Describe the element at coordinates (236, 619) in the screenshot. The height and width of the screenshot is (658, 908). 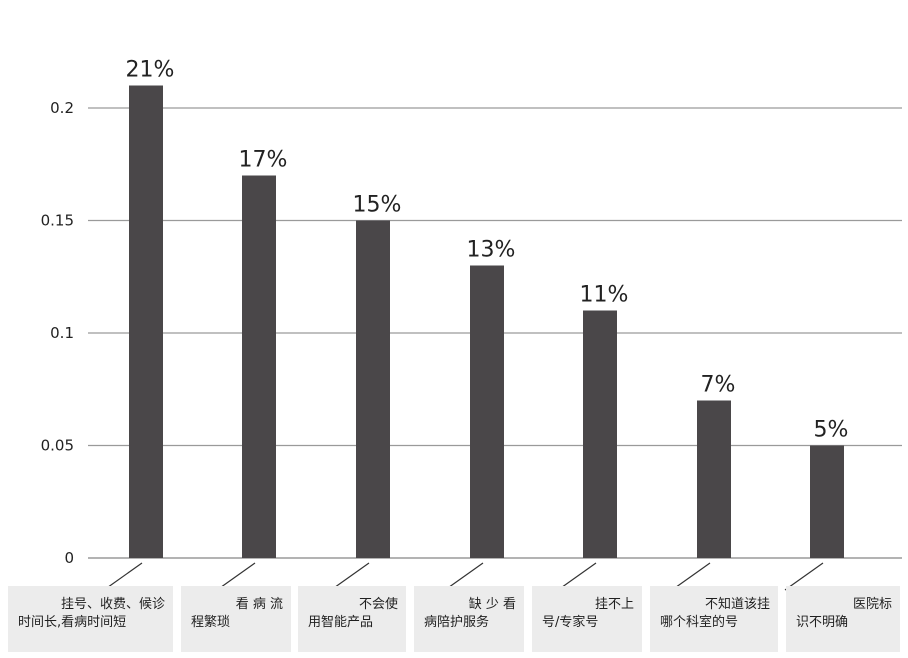
I see `category-label-box: 看 病 流程繁琐` at that location.